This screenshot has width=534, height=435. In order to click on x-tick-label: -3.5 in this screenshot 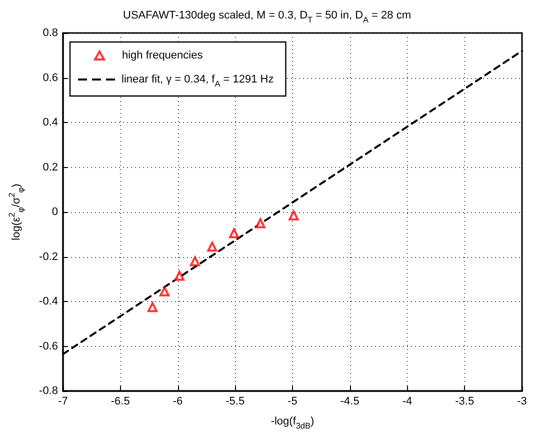, I will do `click(464, 402)`.